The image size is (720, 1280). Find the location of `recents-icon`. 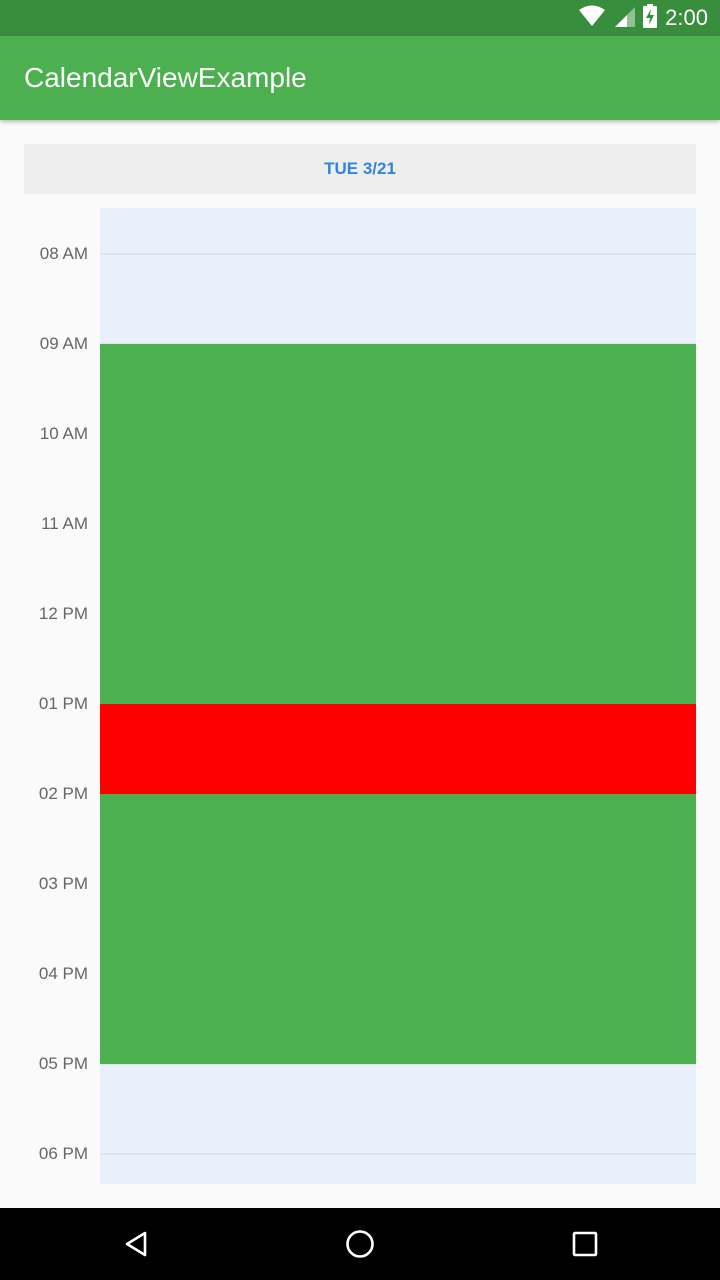

recents-icon is located at coordinates (585, 1244).